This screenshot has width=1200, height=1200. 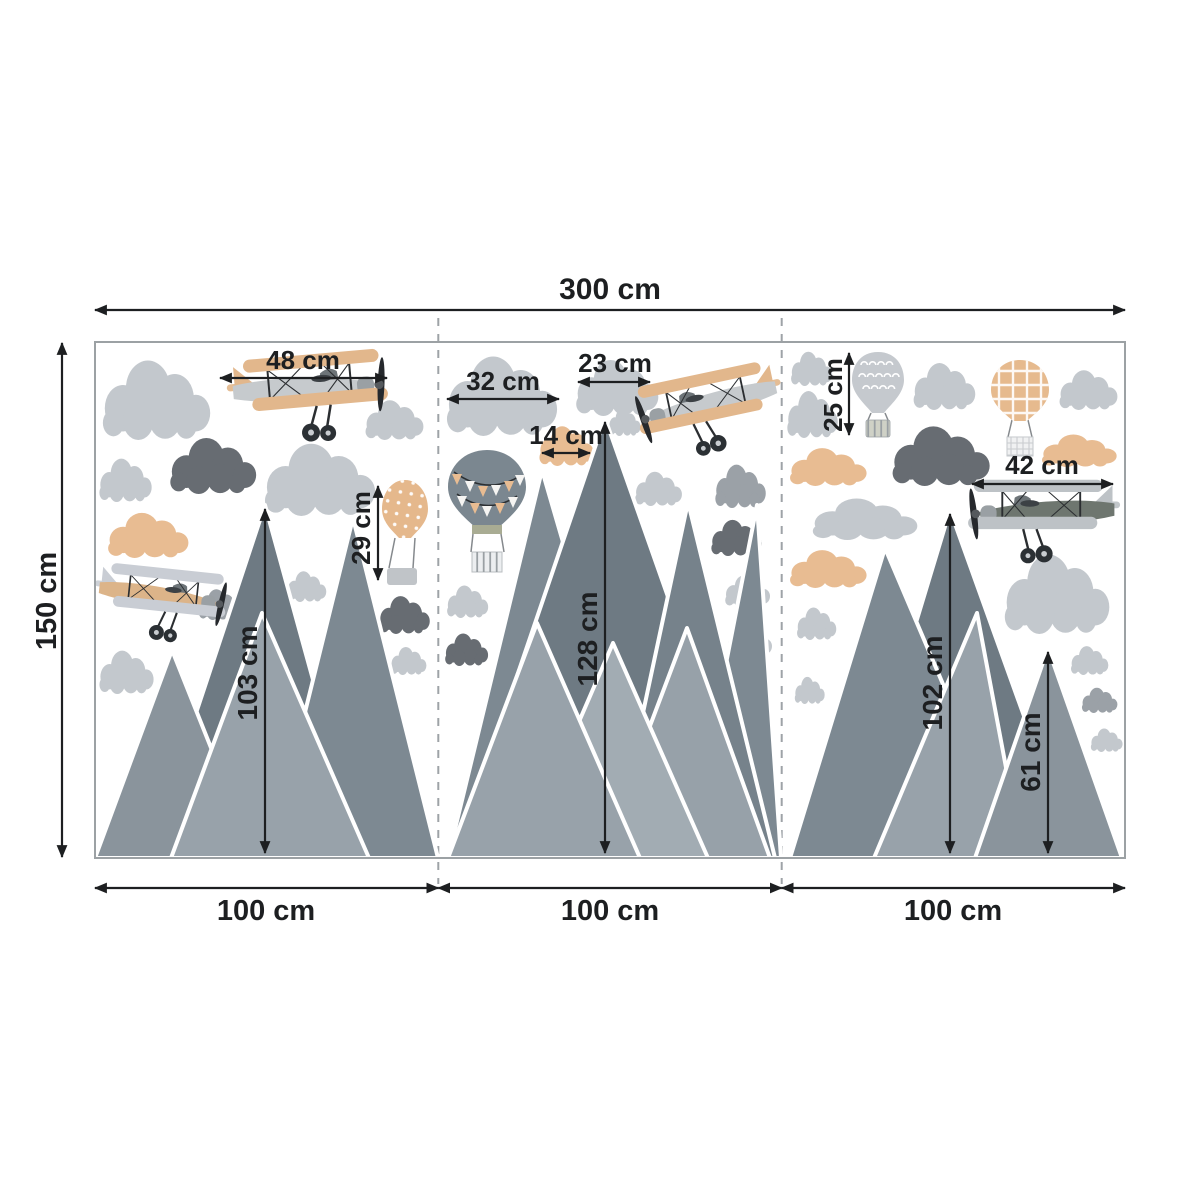 I want to click on large-cloud-label: 32 cm, so click(x=503, y=381).